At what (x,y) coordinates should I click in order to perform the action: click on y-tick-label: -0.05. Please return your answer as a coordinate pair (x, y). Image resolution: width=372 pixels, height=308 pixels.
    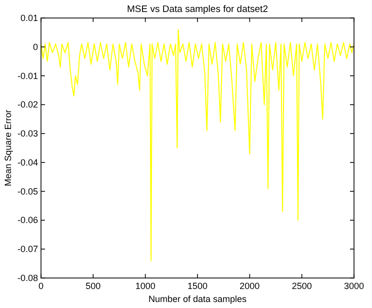
    Looking at the image, I should click on (27, 191).